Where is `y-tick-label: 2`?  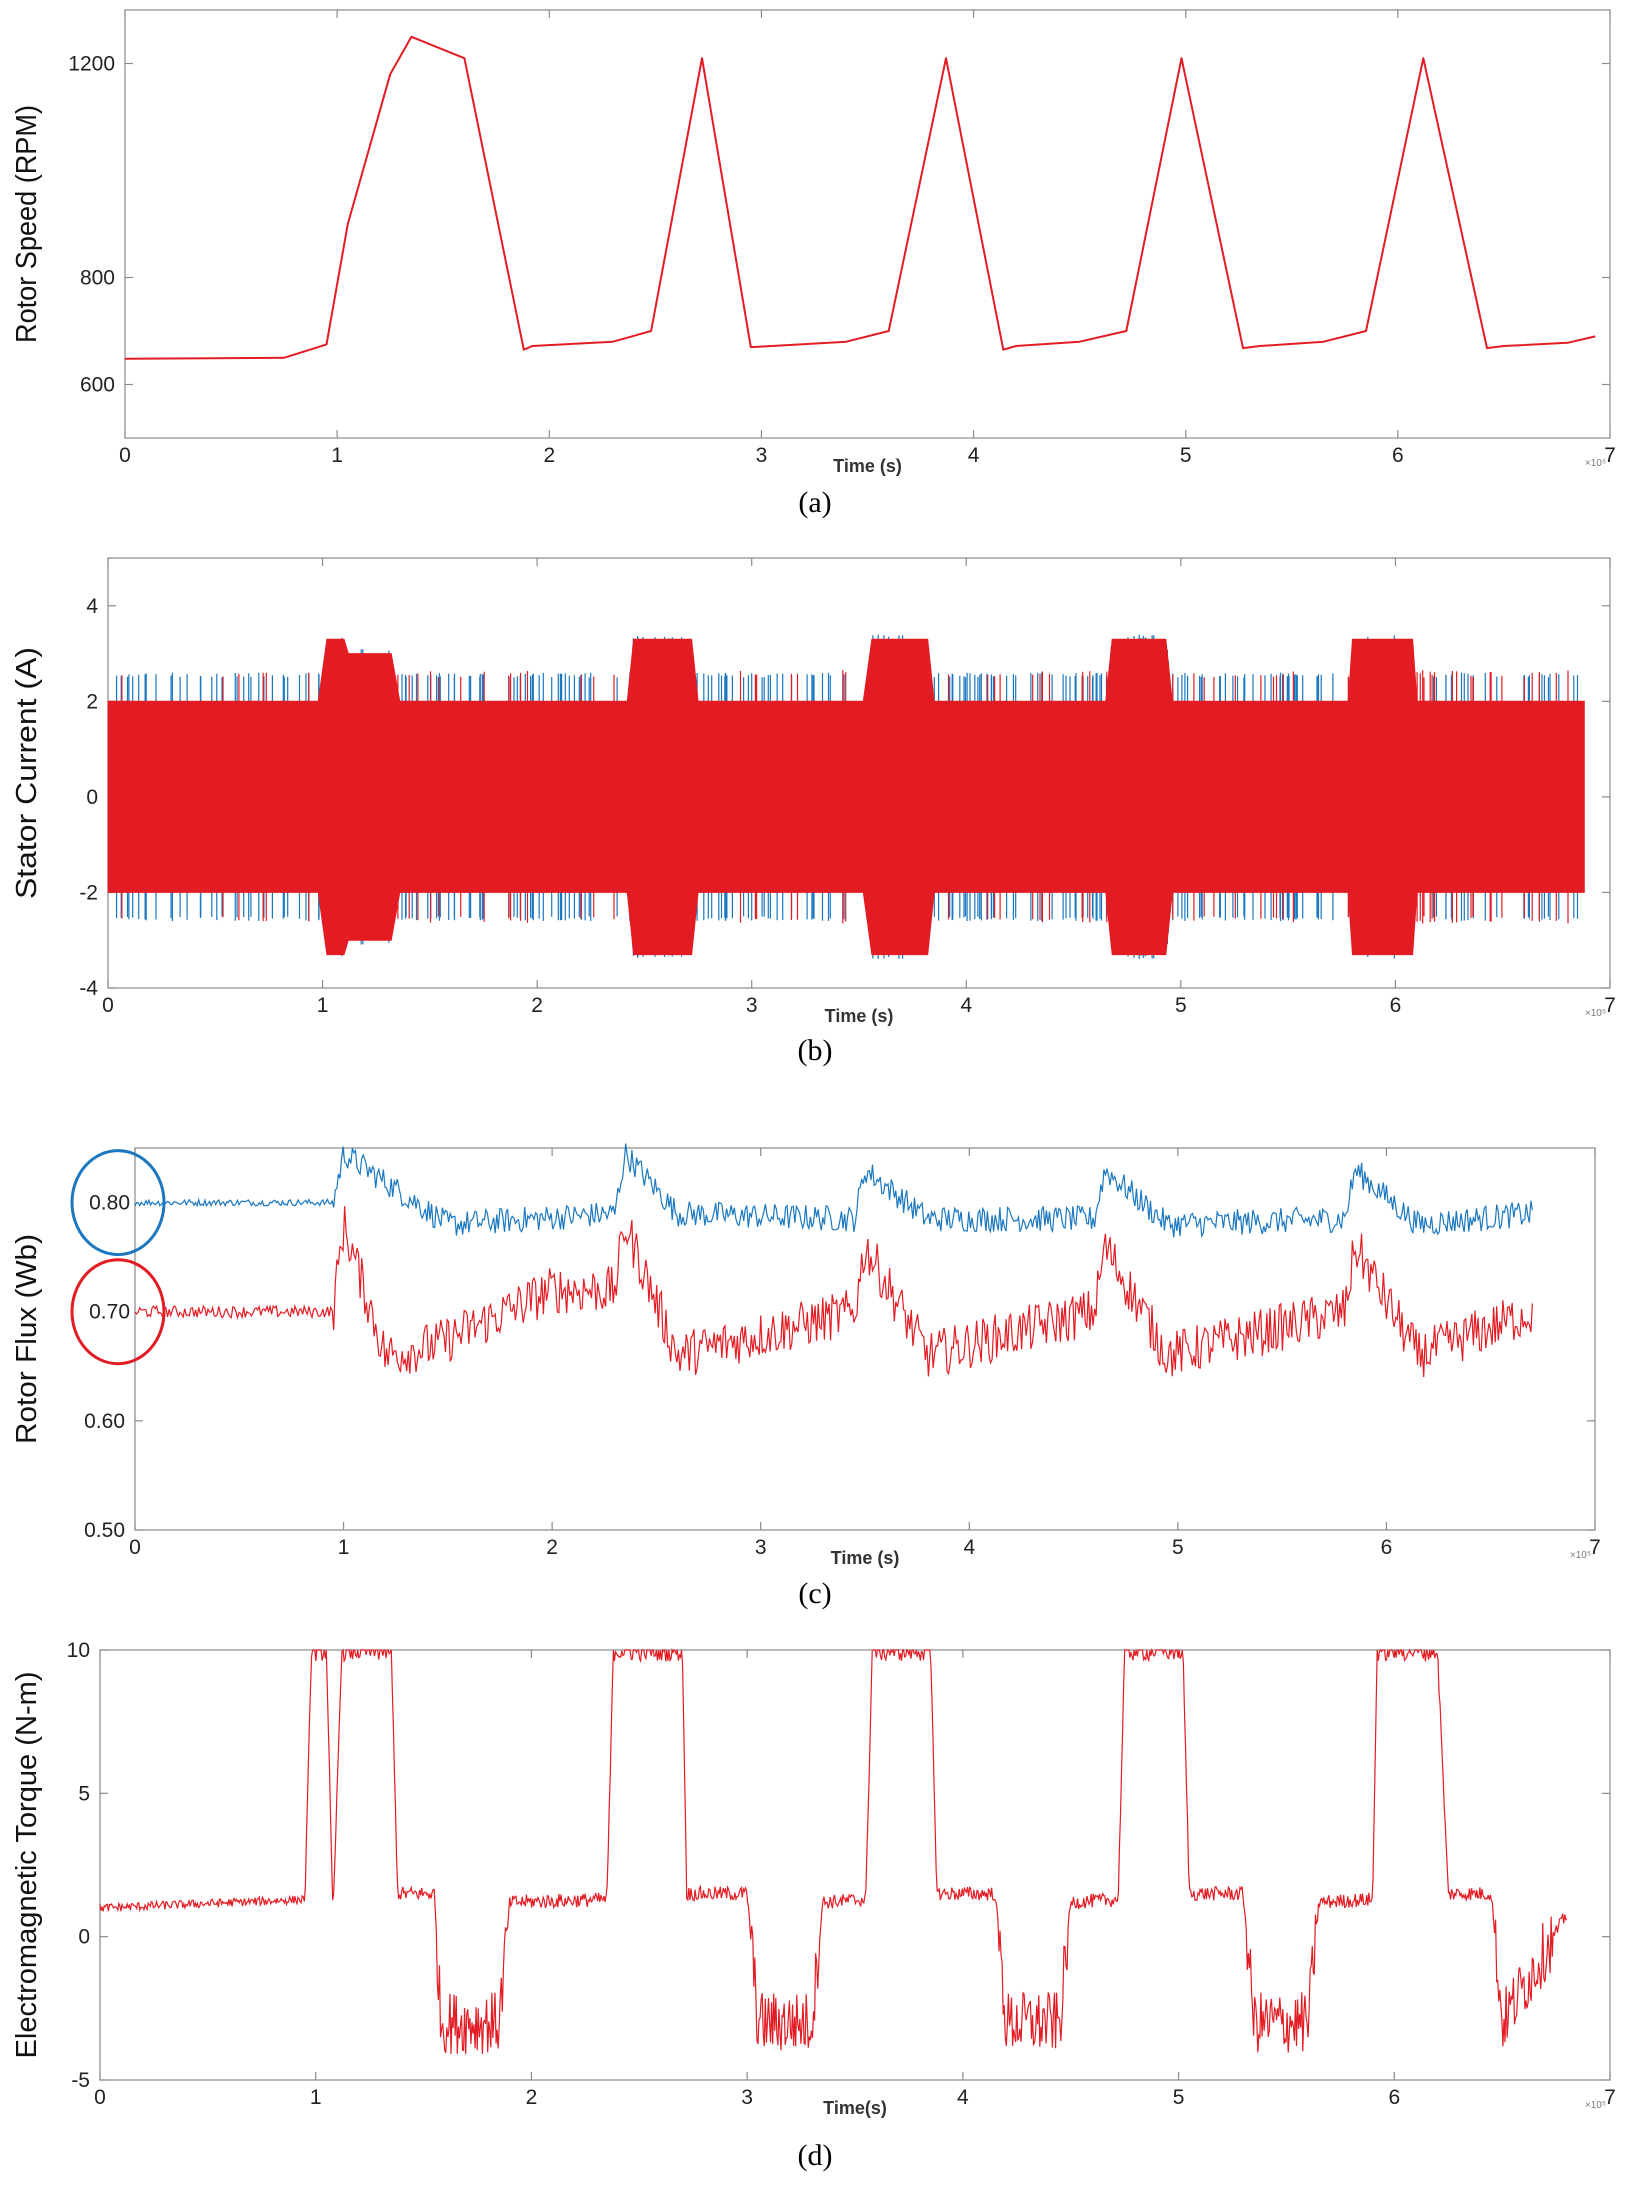
y-tick-label: 2 is located at coordinates (92, 701).